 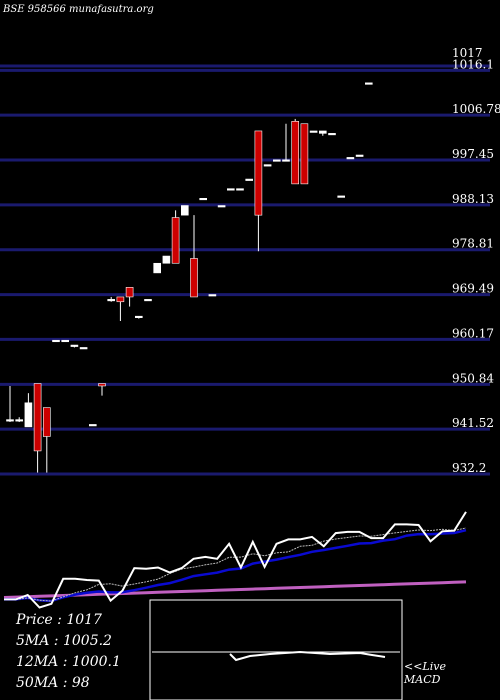 I want to click on moving-average-panel, so click(x=235, y=560).